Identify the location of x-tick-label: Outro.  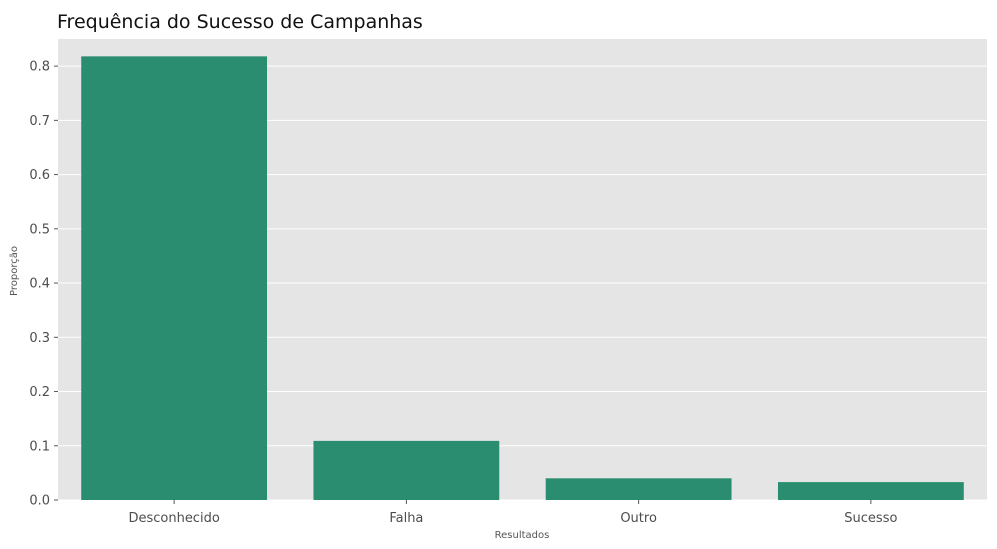
(638, 518).